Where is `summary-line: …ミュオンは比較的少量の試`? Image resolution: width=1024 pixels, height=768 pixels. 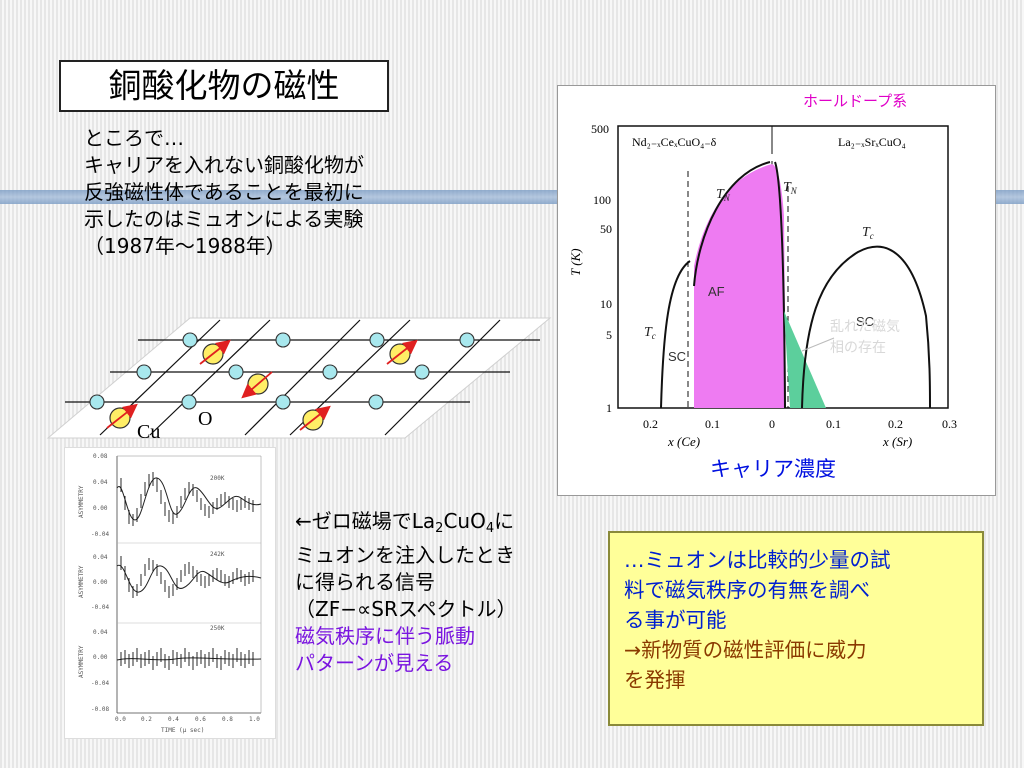
summary-line: …ミュオンは比較的少量の試 is located at coordinates (757, 560).